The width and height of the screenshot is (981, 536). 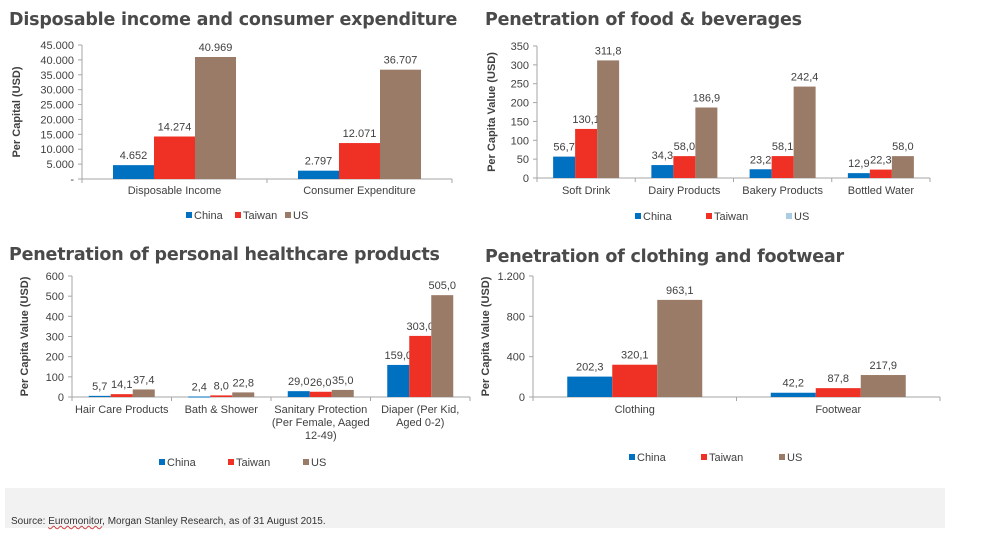 What do you see at coordinates (55, 277) in the screenshot?
I see `y-tick-label: 600` at bounding box center [55, 277].